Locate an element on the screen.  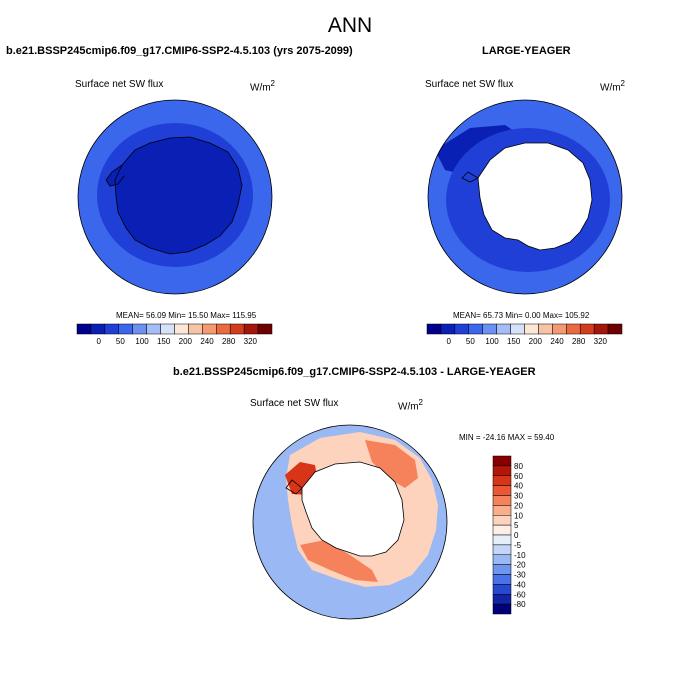
diff-colorbar-tick-label: 20 is located at coordinates (518, 505).